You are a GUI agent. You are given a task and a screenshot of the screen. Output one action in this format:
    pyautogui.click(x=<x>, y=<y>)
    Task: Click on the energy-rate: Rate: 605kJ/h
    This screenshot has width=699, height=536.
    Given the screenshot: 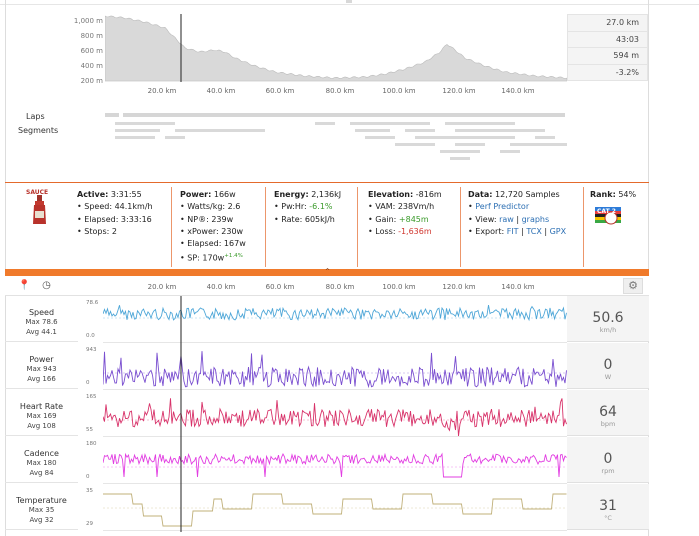 What is the action you would take?
    pyautogui.click(x=308, y=219)
    